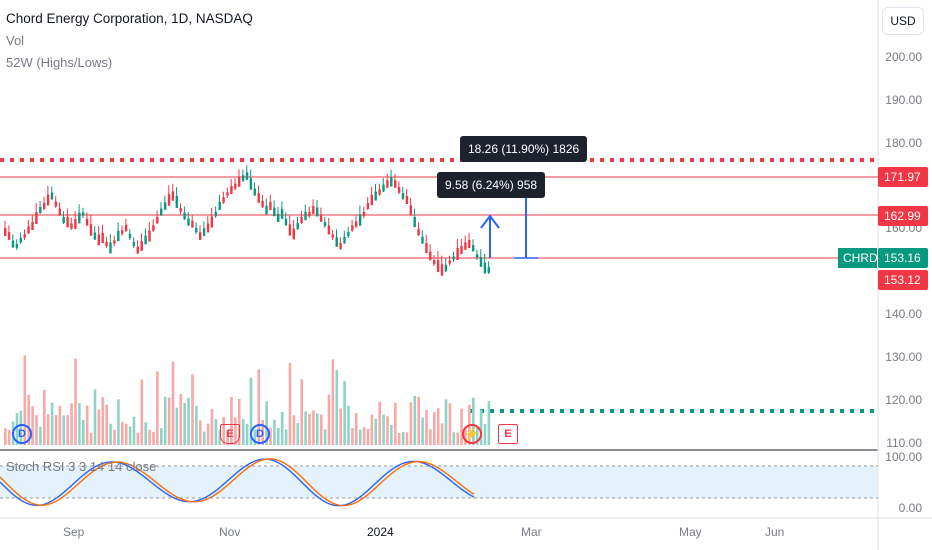  What do you see at coordinates (858, 258) in the screenshot?
I see `ticker-badge: CHRD` at bounding box center [858, 258].